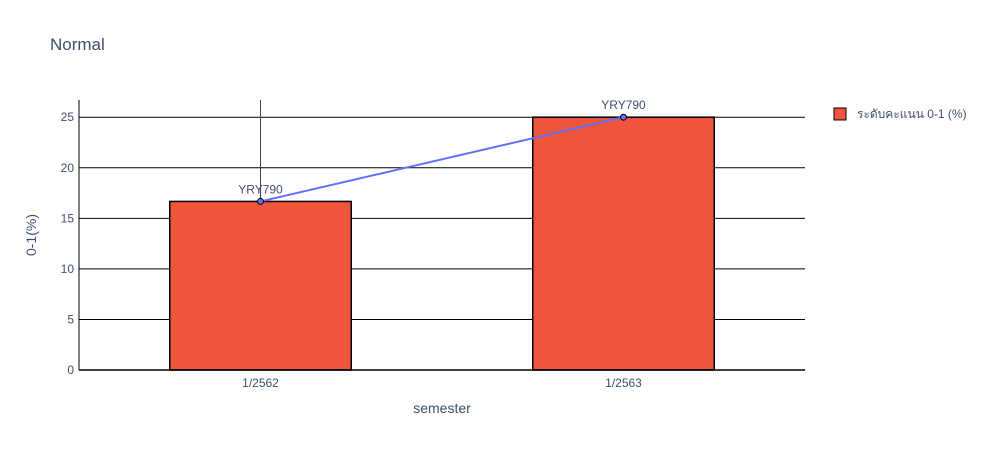 This screenshot has width=990, height=450. I want to click on x-tick-label: 1/2562, so click(260, 383).